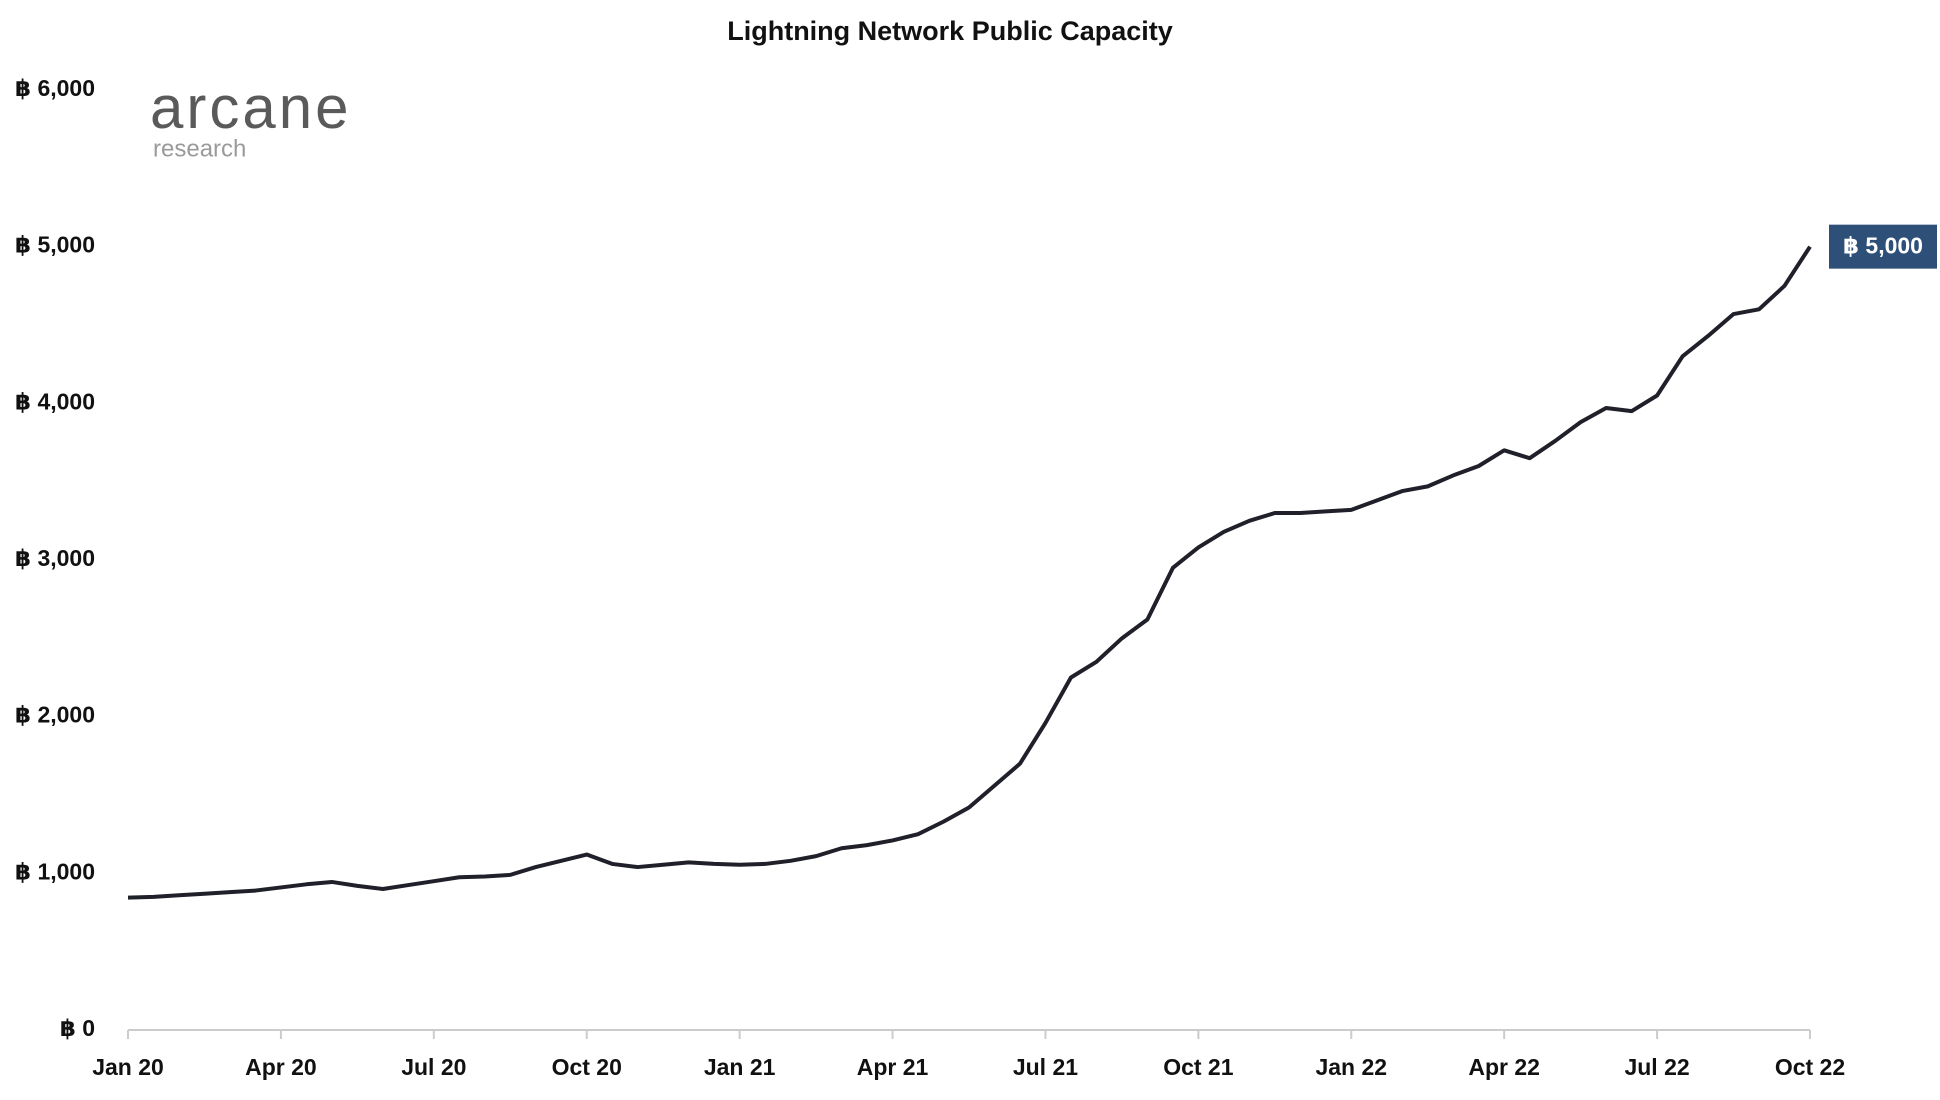 The image size is (1940, 1100). Describe the element at coordinates (1810, 1067) in the screenshot. I see `x-tick-label: Oct 22` at that location.